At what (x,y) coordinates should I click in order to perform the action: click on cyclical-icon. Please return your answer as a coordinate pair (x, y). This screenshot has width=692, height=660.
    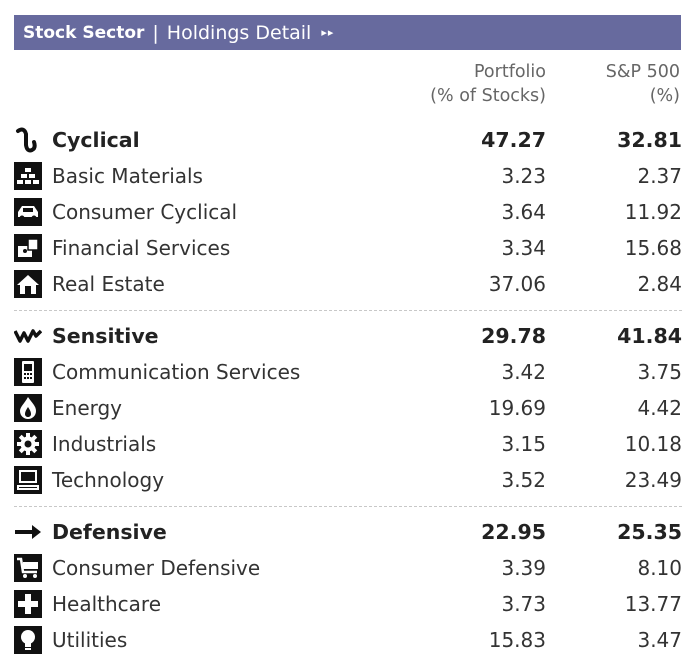
    Looking at the image, I should click on (28, 140).